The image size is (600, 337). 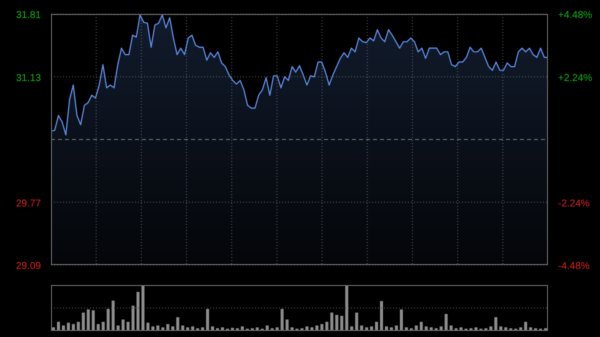 What do you see at coordinates (575, 78) in the screenshot?
I see `y2-tick-label: +2.24%` at bounding box center [575, 78].